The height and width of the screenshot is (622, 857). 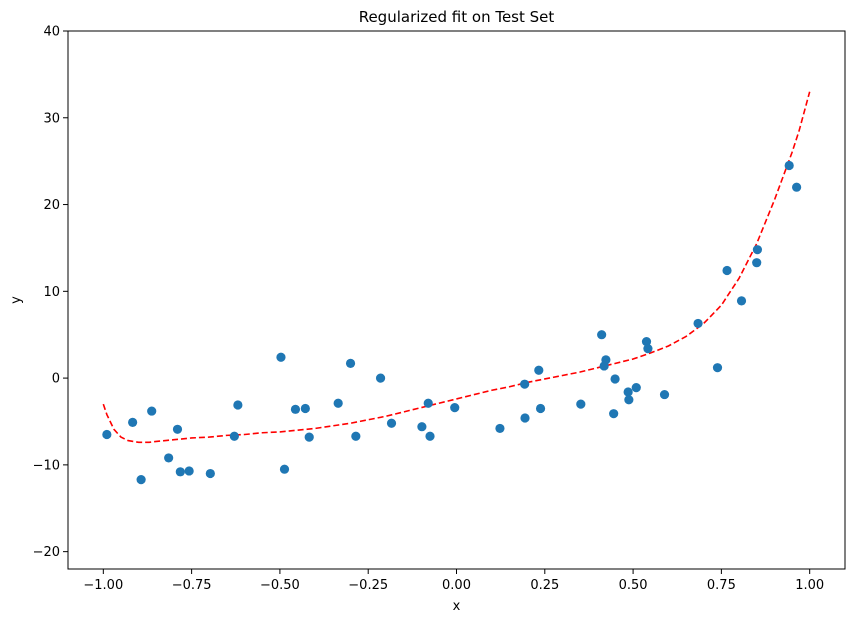 I want to click on x-tick-label: −0.50, so click(x=280, y=585).